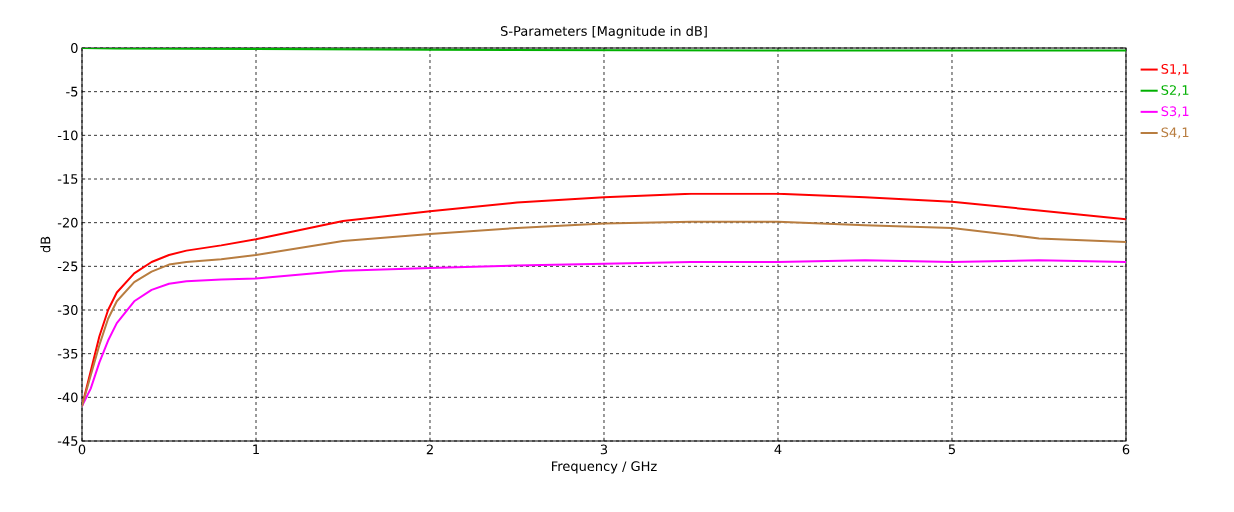 The width and height of the screenshot is (1234, 512). What do you see at coordinates (67, 310) in the screenshot?
I see `y-tick-label: -30` at bounding box center [67, 310].